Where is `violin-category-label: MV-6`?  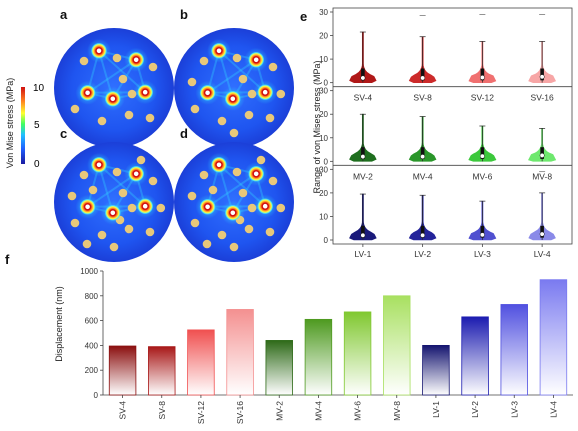
violin-category-label: MV-6 is located at coordinates (482, 176).